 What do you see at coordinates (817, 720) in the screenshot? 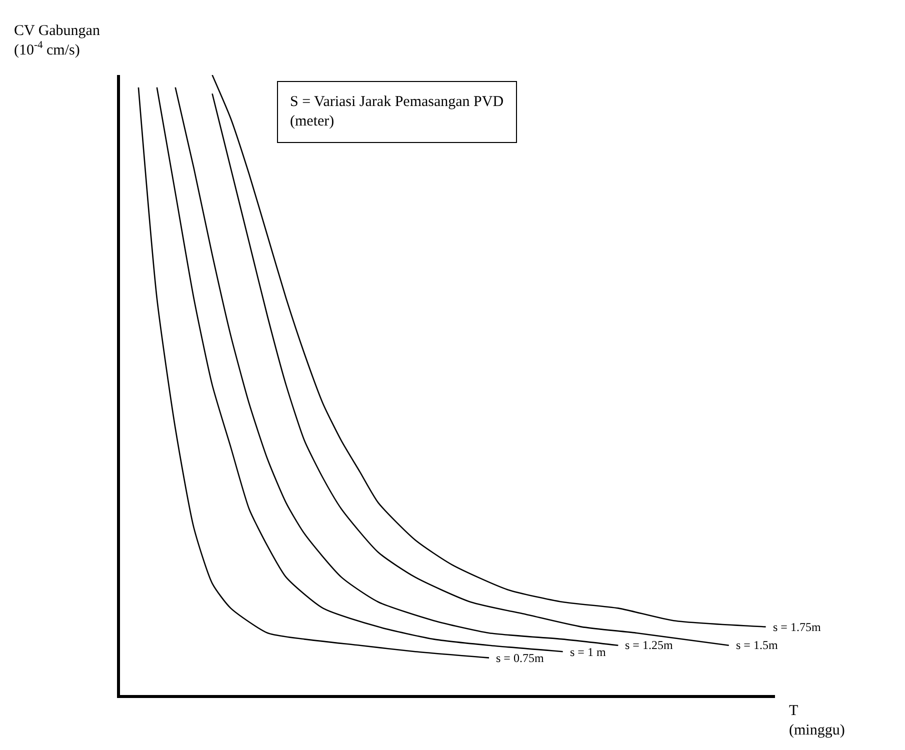
I see `x-axis-title: T (minggu)` at bounding box center [817, 720].